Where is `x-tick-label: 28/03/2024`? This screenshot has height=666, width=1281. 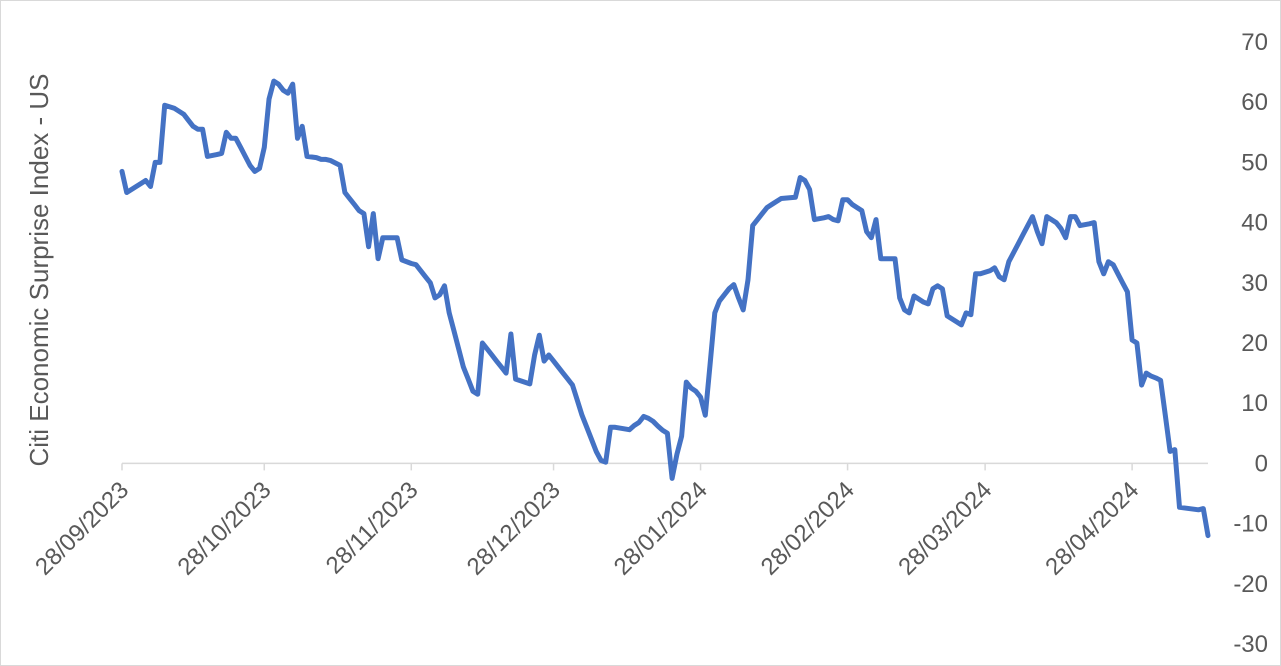 x-tick-label: 28/03/2024 is located at coordinates (945, 529).